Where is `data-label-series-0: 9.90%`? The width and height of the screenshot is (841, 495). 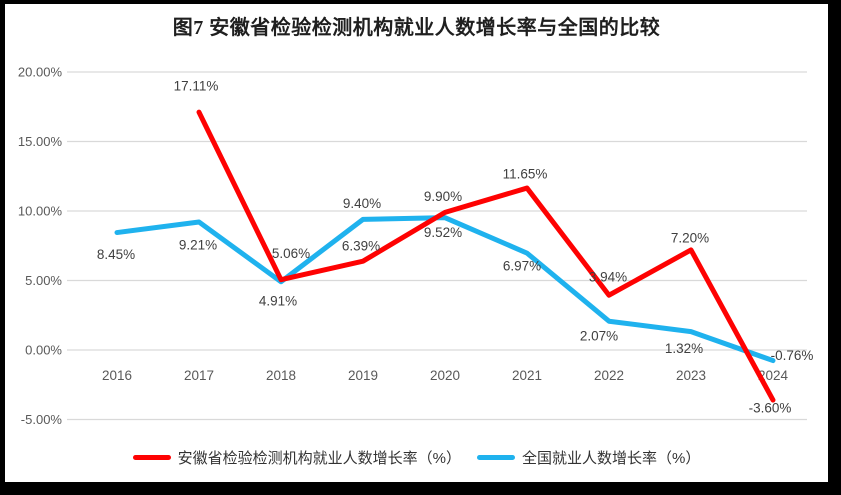 data-label-series-0: 9.90% is located at coordinates (443, 196).